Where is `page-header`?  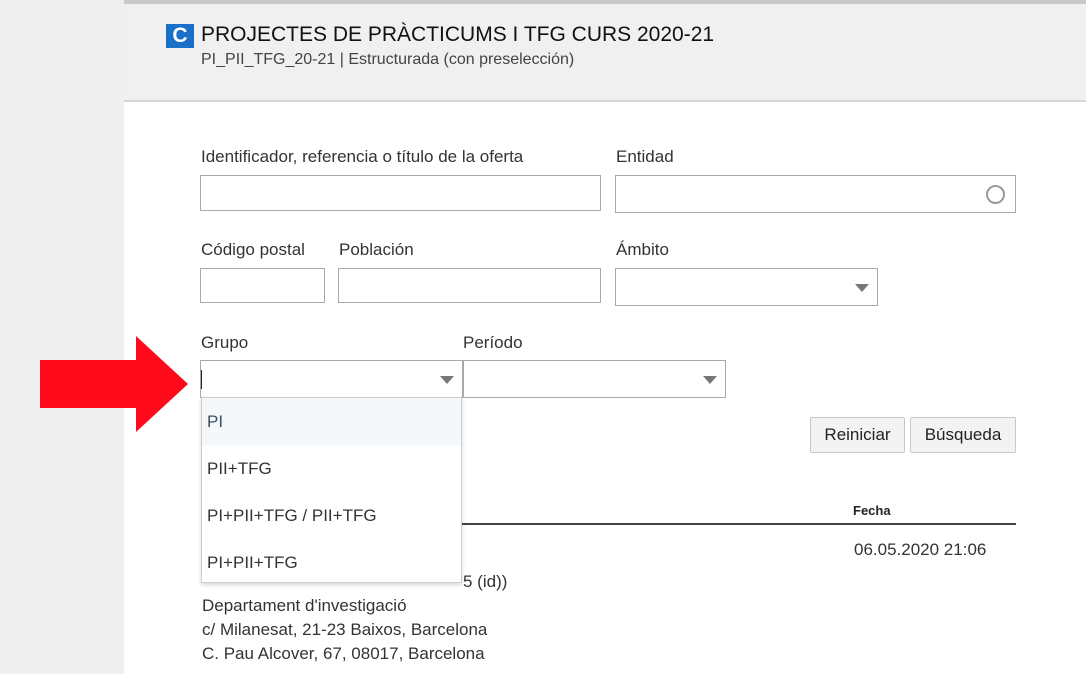
page-header is located at coordinates (605, 51).